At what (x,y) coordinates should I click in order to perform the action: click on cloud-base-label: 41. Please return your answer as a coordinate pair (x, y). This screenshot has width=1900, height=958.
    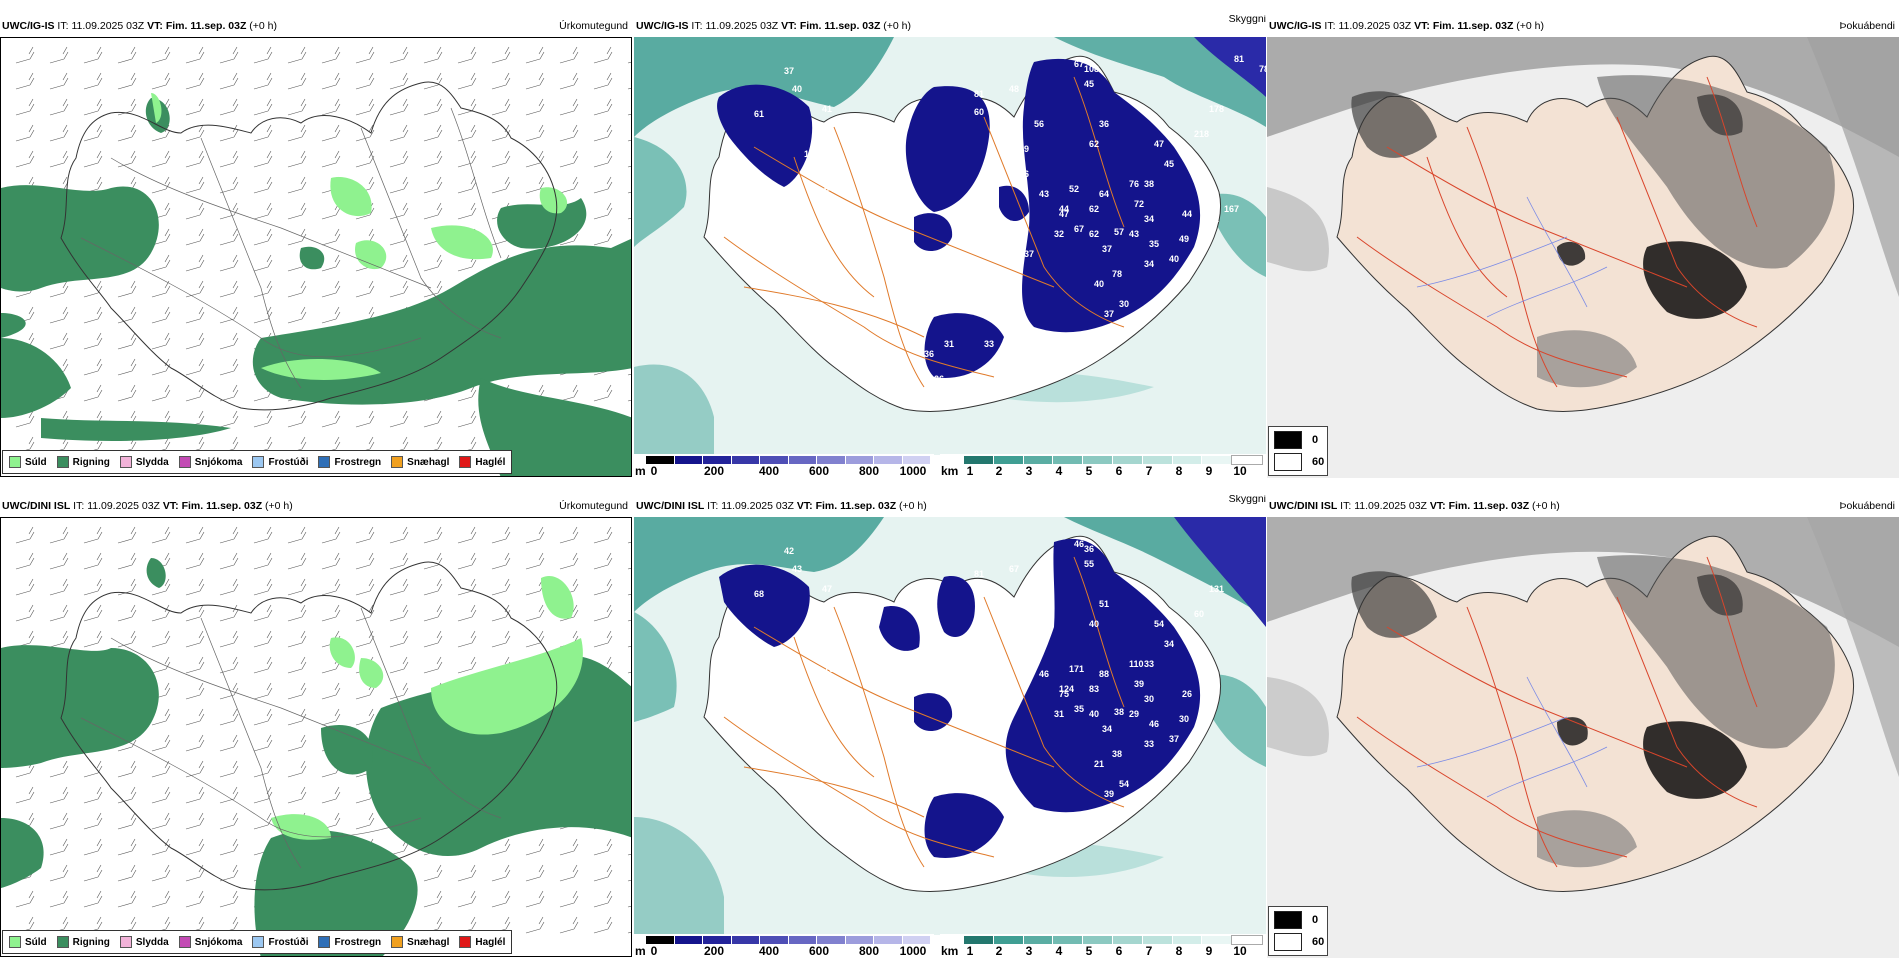
    Looking at the image, I should click on (827, 109).